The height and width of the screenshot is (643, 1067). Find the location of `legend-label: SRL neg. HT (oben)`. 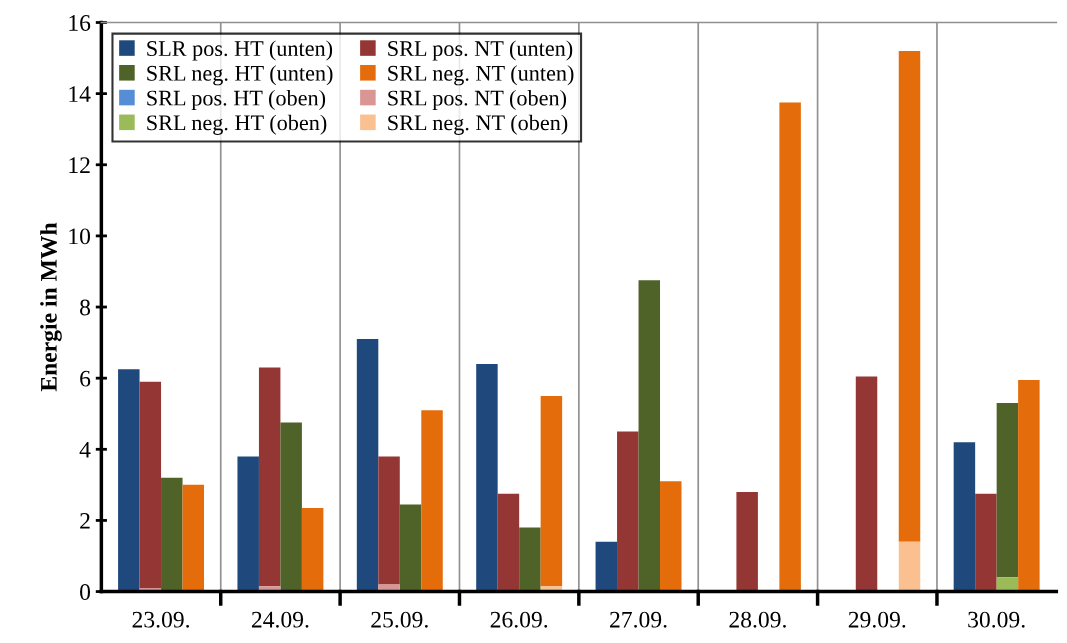

legend-label: SRL neg. HT (oben) is located at coordinates (237, 124).